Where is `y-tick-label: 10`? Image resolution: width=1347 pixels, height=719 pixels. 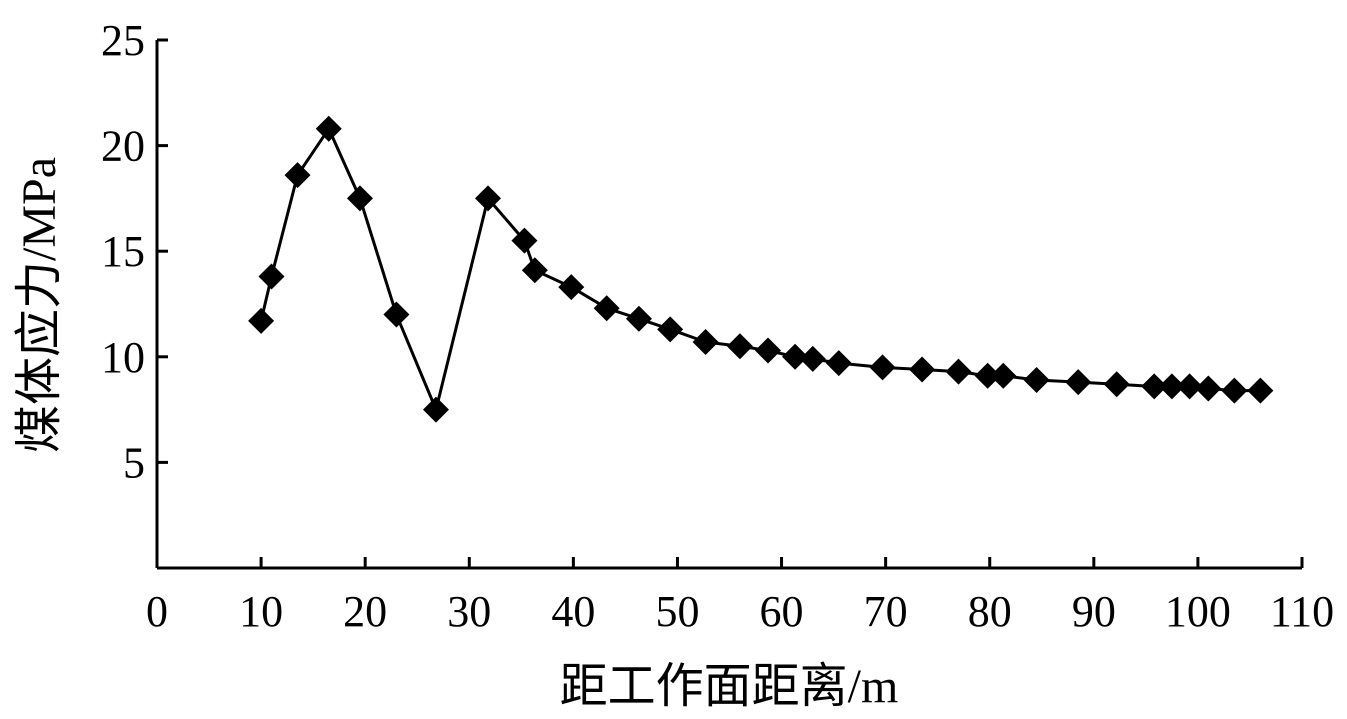
y-tick-label: 10 is located at coordinates (123, 357).